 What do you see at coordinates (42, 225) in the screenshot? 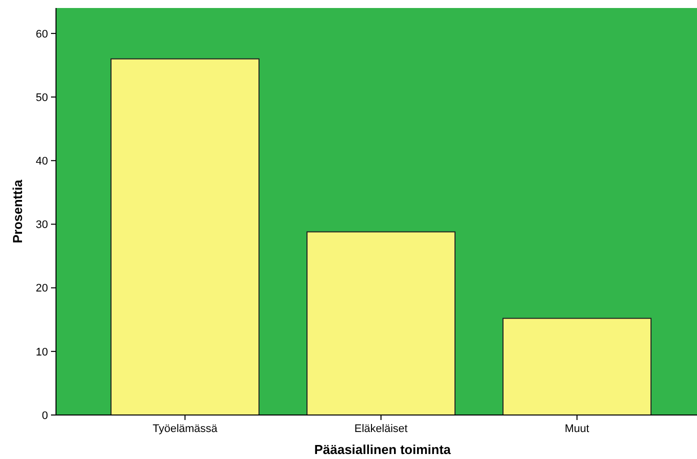
I see `y-tick-label: 30` at bounding box center [42, 225].